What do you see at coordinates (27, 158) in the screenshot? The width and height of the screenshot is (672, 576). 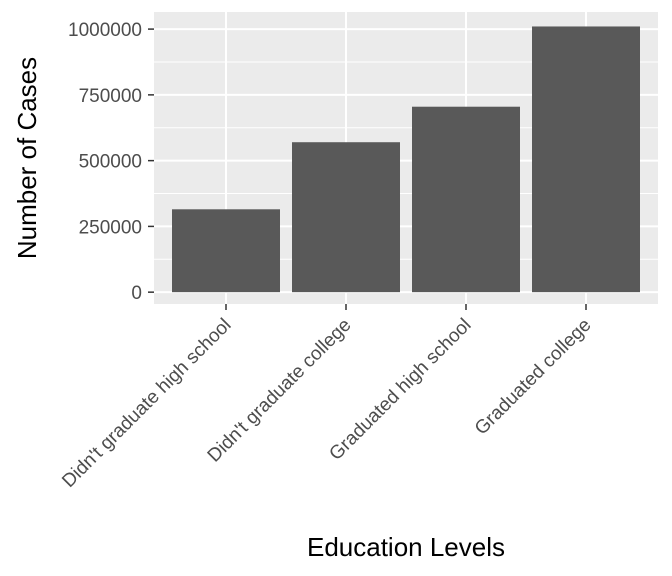 I see `y-axis-title: Number of Cases` at bounding box center [27, 158].